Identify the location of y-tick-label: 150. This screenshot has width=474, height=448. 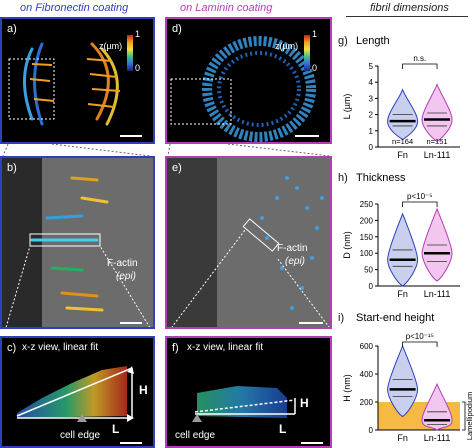
(367, 237).